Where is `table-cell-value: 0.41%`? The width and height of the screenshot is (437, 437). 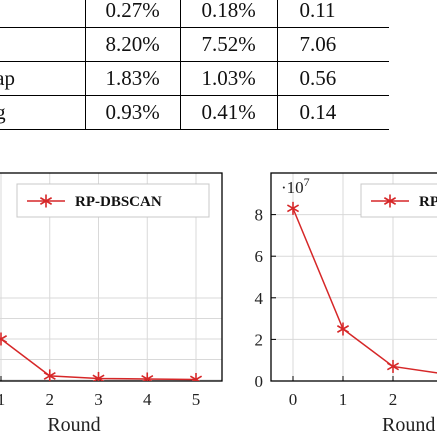
table-cell-value: 0.41% is located at coordinates (228, 112).